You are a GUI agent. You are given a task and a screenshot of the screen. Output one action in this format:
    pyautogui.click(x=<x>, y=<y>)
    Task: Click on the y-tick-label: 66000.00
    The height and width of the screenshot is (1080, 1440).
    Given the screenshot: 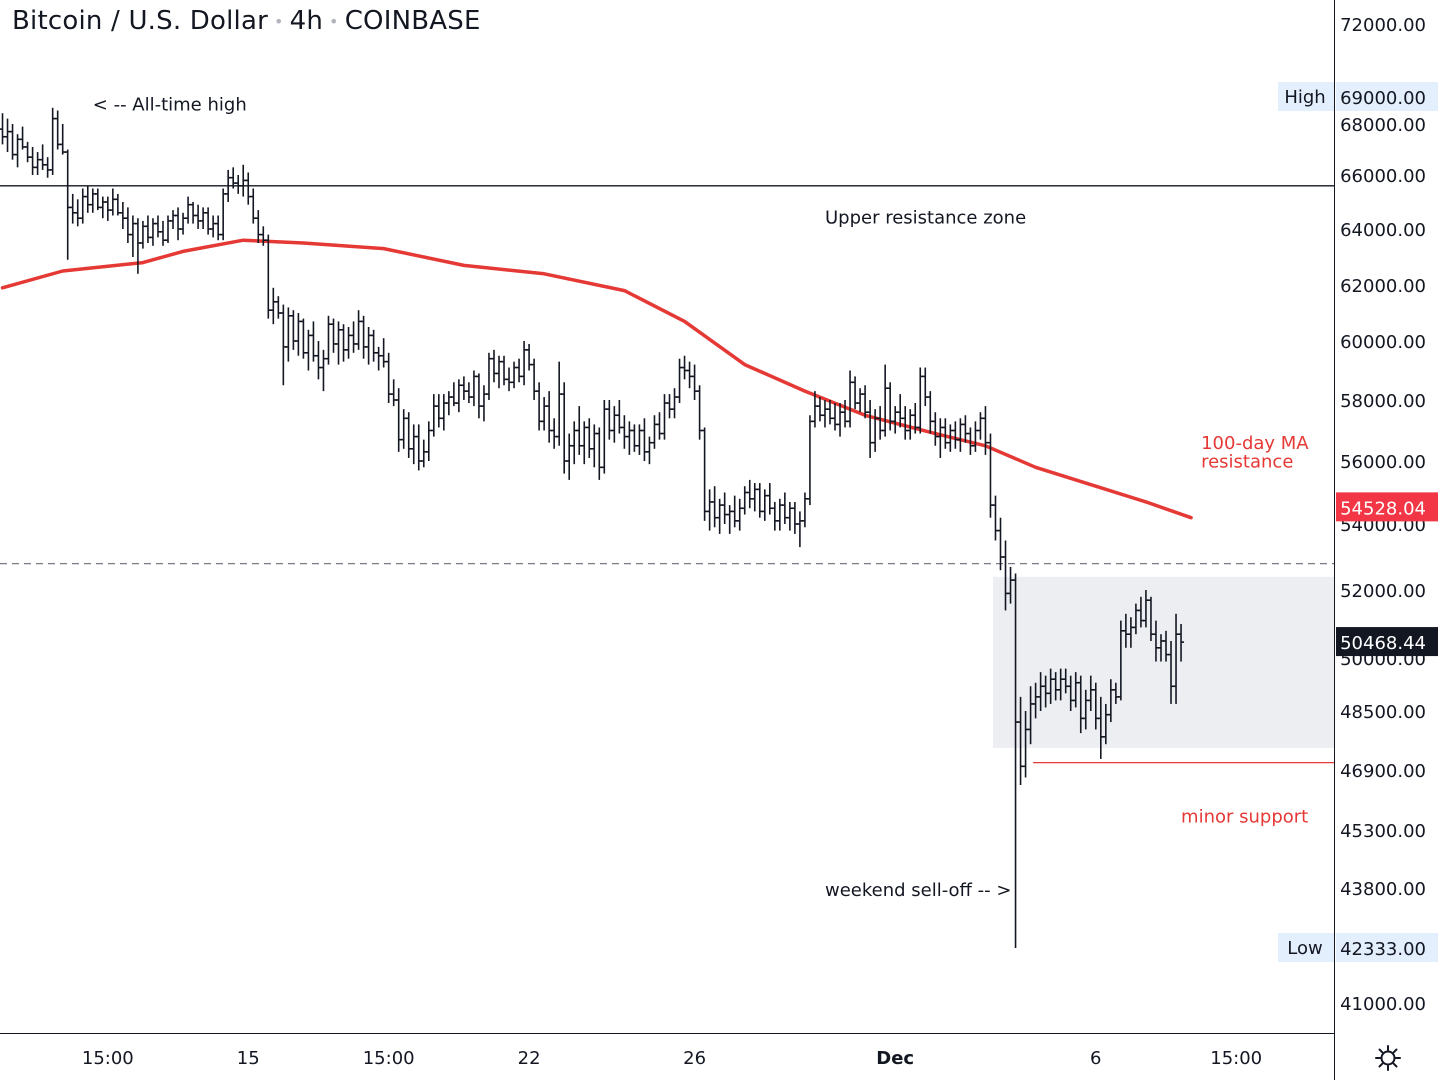 What is the action you would take?
    pyautogui.click(x=1383, y=176)
    